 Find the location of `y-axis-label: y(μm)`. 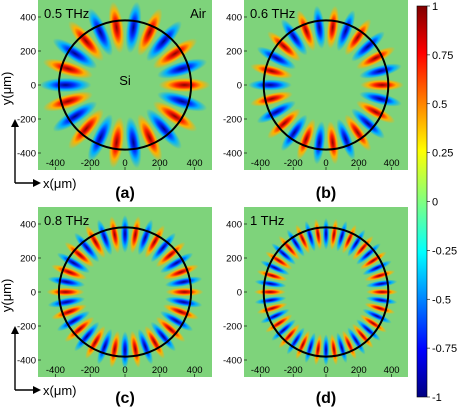

y-axis-label: y(μm) is located at coordinates (7, 295).